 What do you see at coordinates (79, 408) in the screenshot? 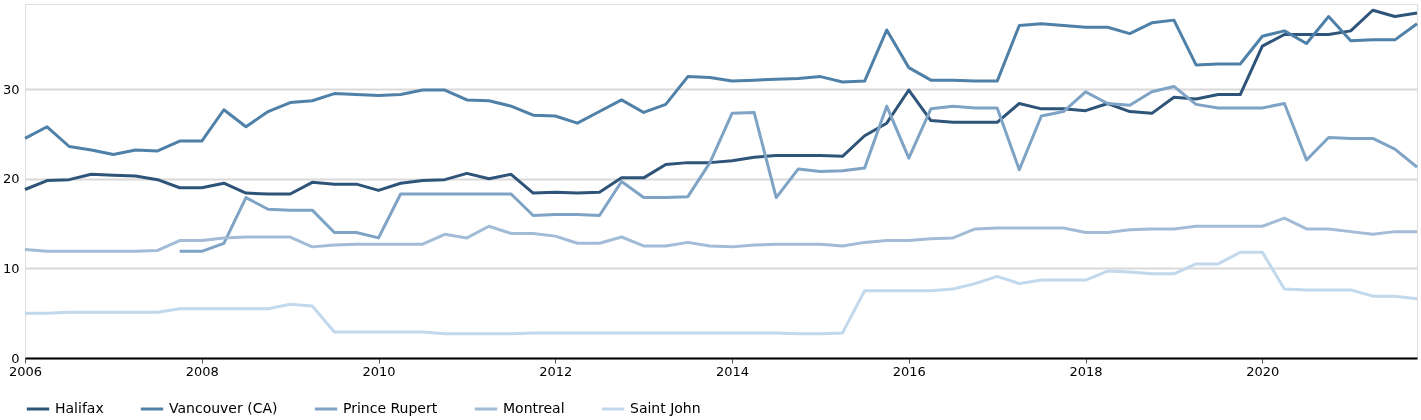
I see `legend-label: Halifax` at bounding box center [79, 408].